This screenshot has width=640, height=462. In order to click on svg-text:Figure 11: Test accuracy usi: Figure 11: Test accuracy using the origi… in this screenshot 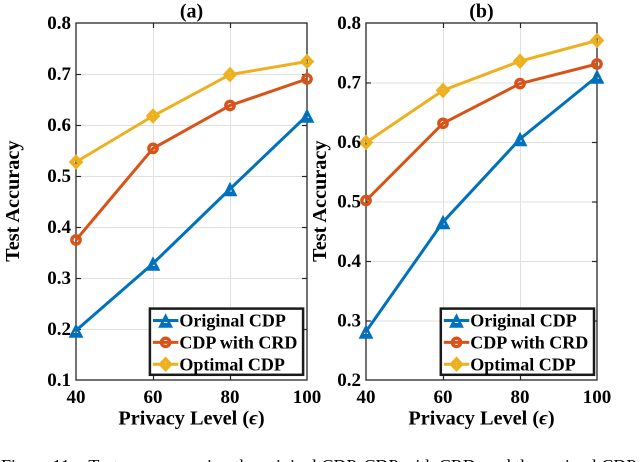, I will do `click(320, 459)`.